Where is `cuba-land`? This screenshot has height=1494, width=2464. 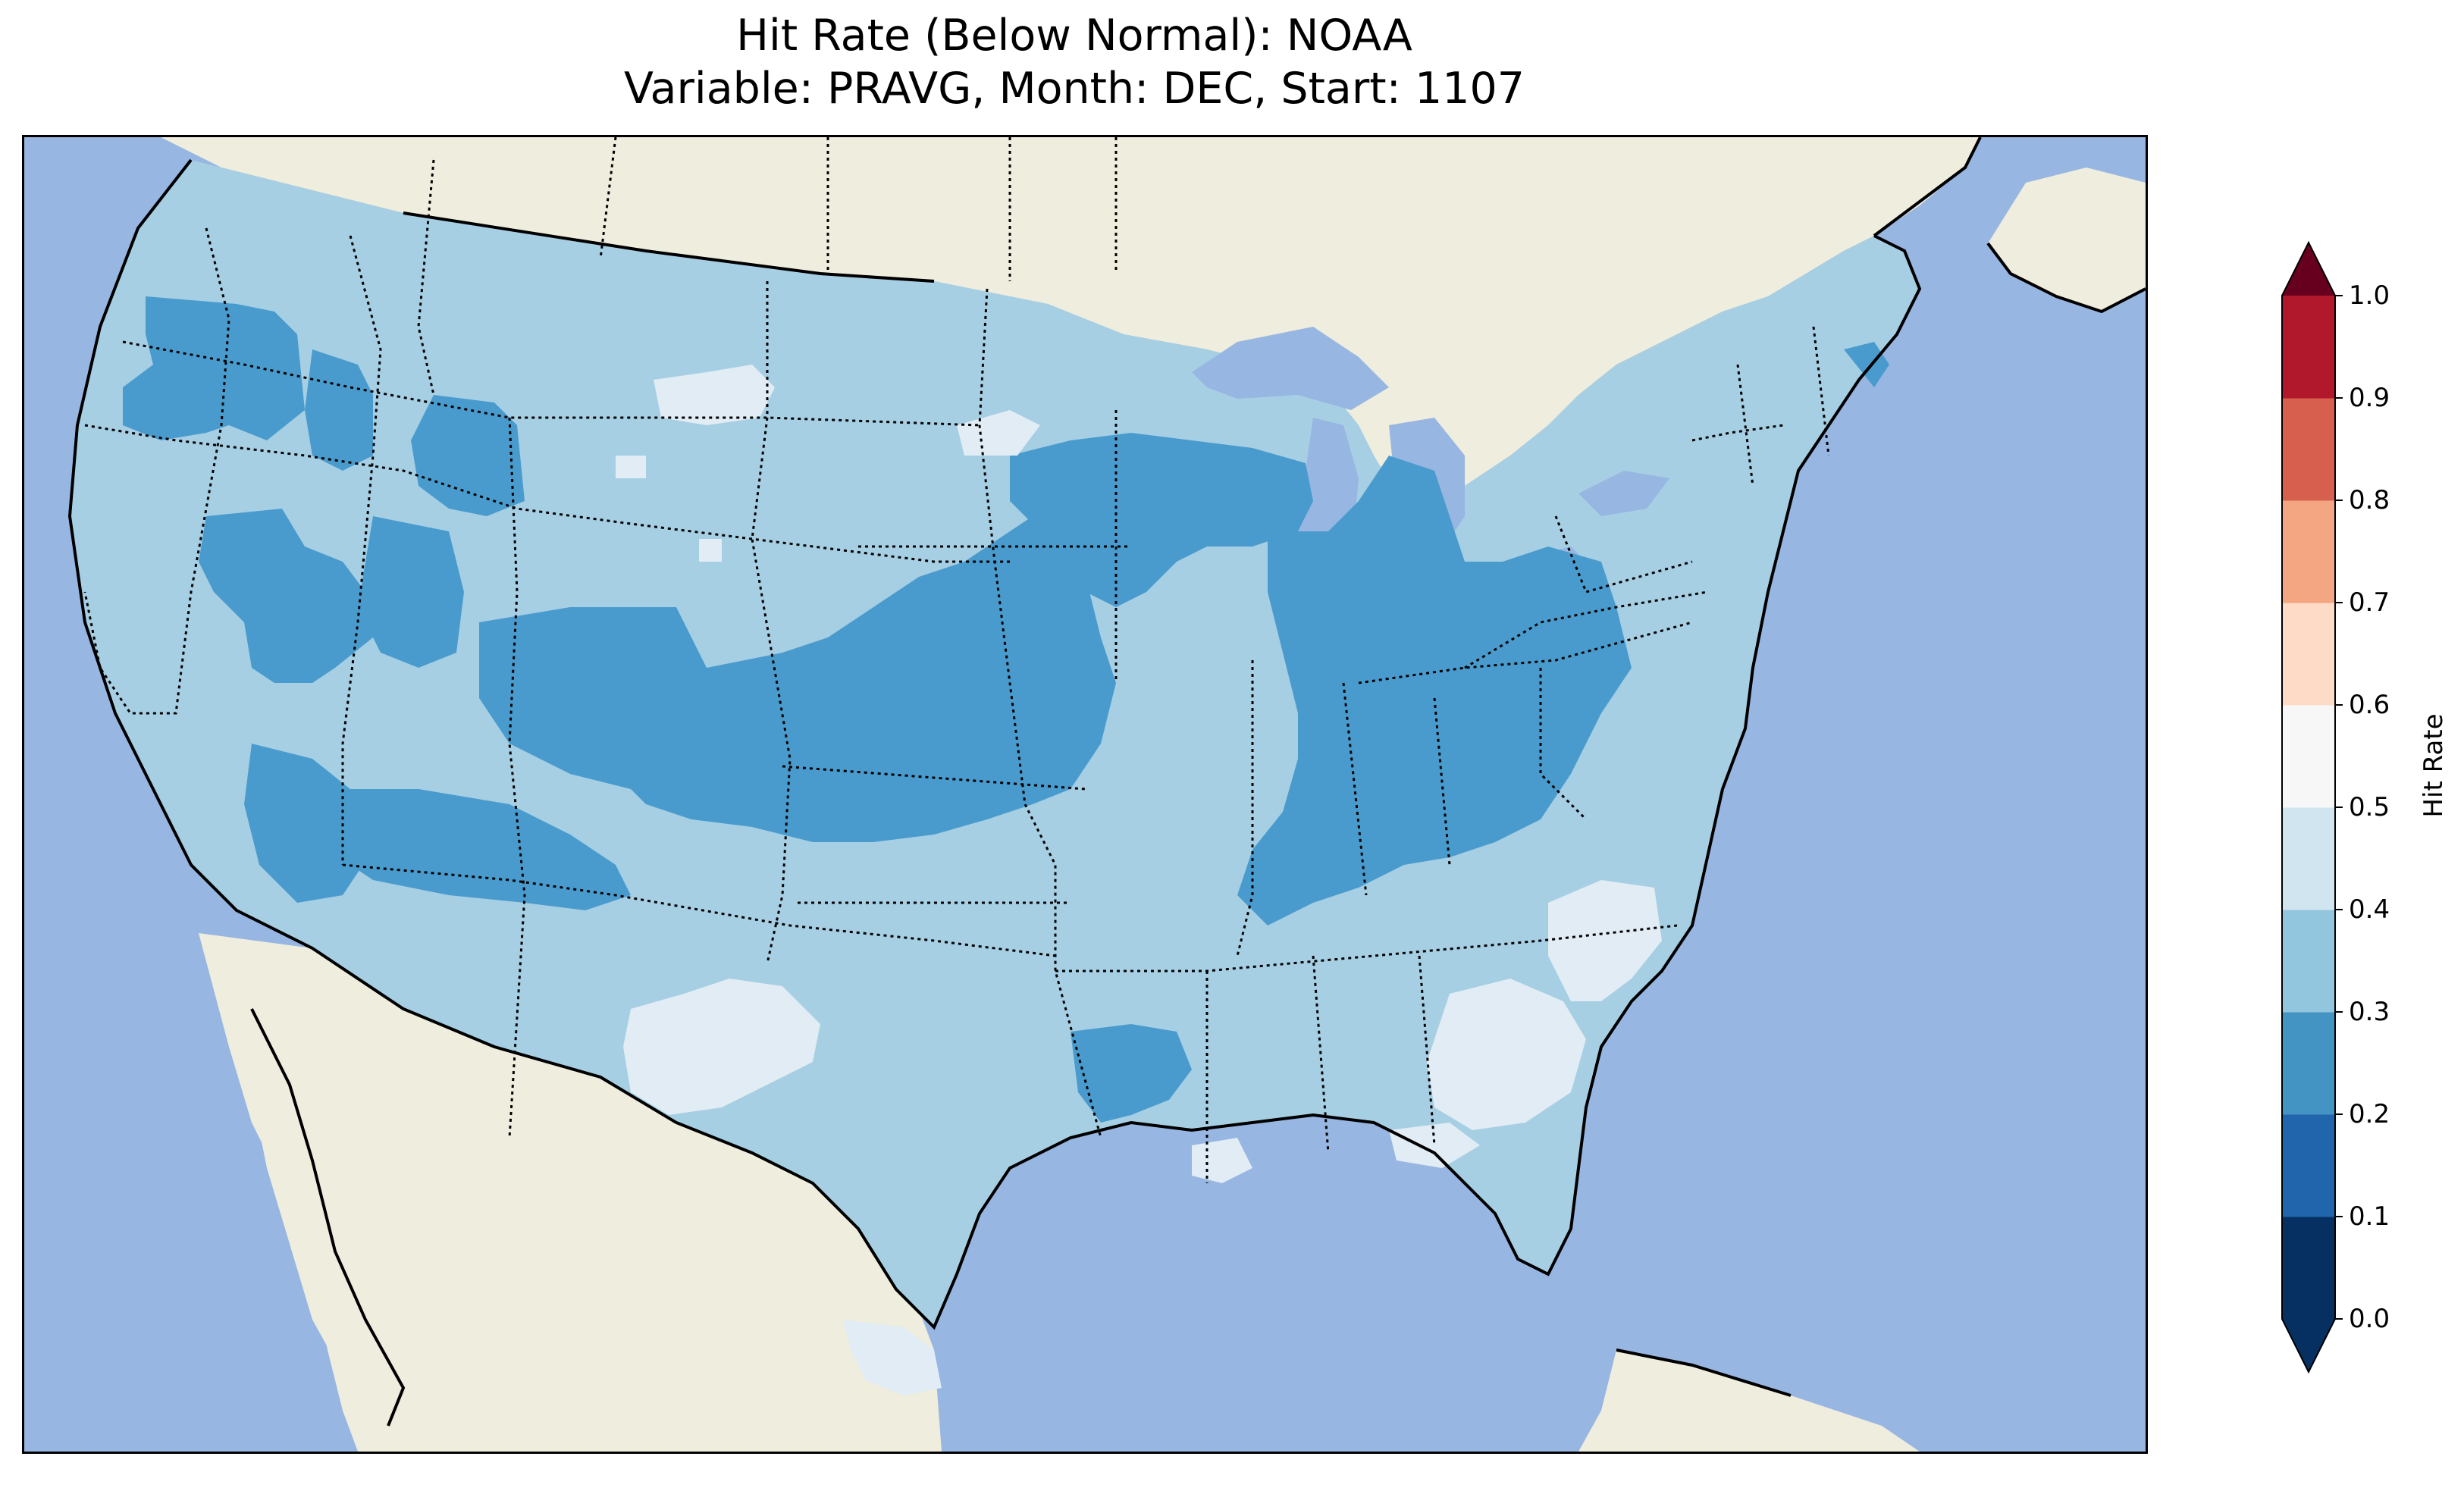
cuba-land is located at coordinates (1749, 1401).